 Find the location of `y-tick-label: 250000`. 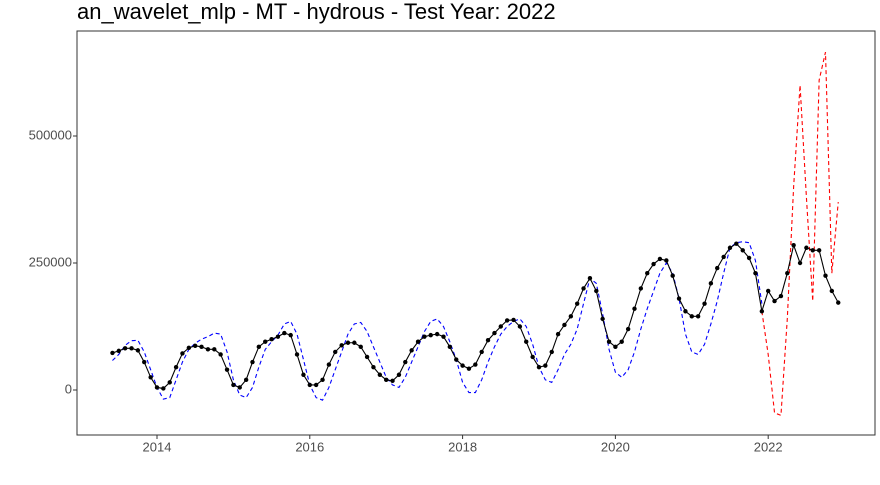

y-tick-label: 250000 is located at coordinates (50, 261).